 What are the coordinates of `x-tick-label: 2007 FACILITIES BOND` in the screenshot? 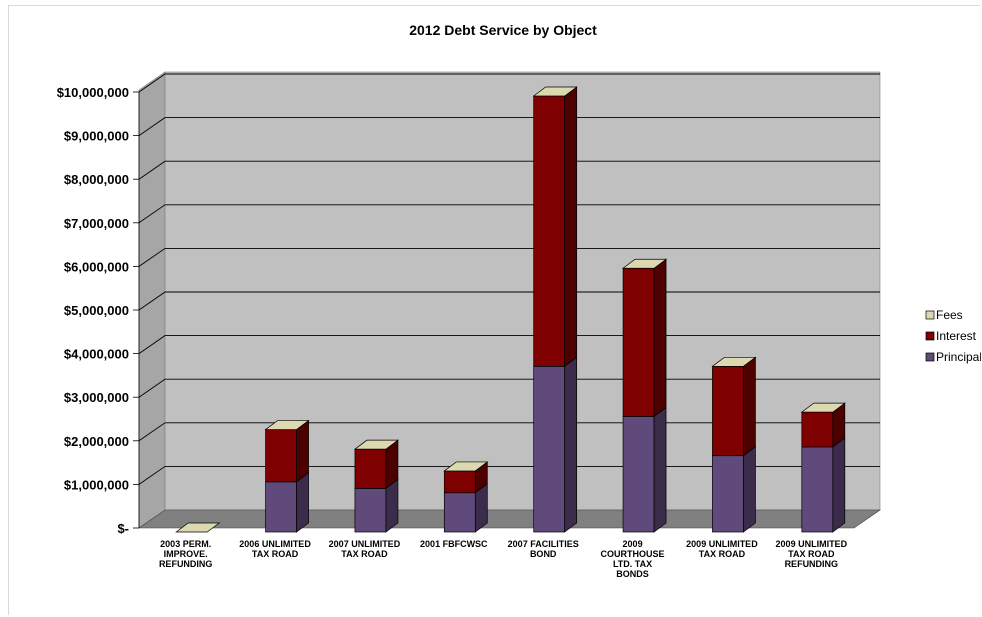 It's located at (543, 549).